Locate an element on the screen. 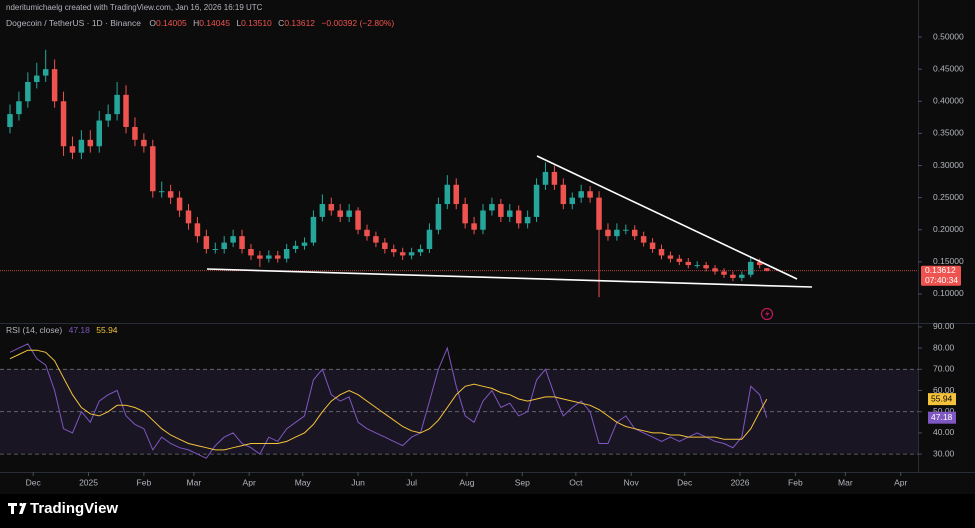 Image resolution: width=975 pixels, height=528 pixels. logo-dot is located at coordinates (21, 504).